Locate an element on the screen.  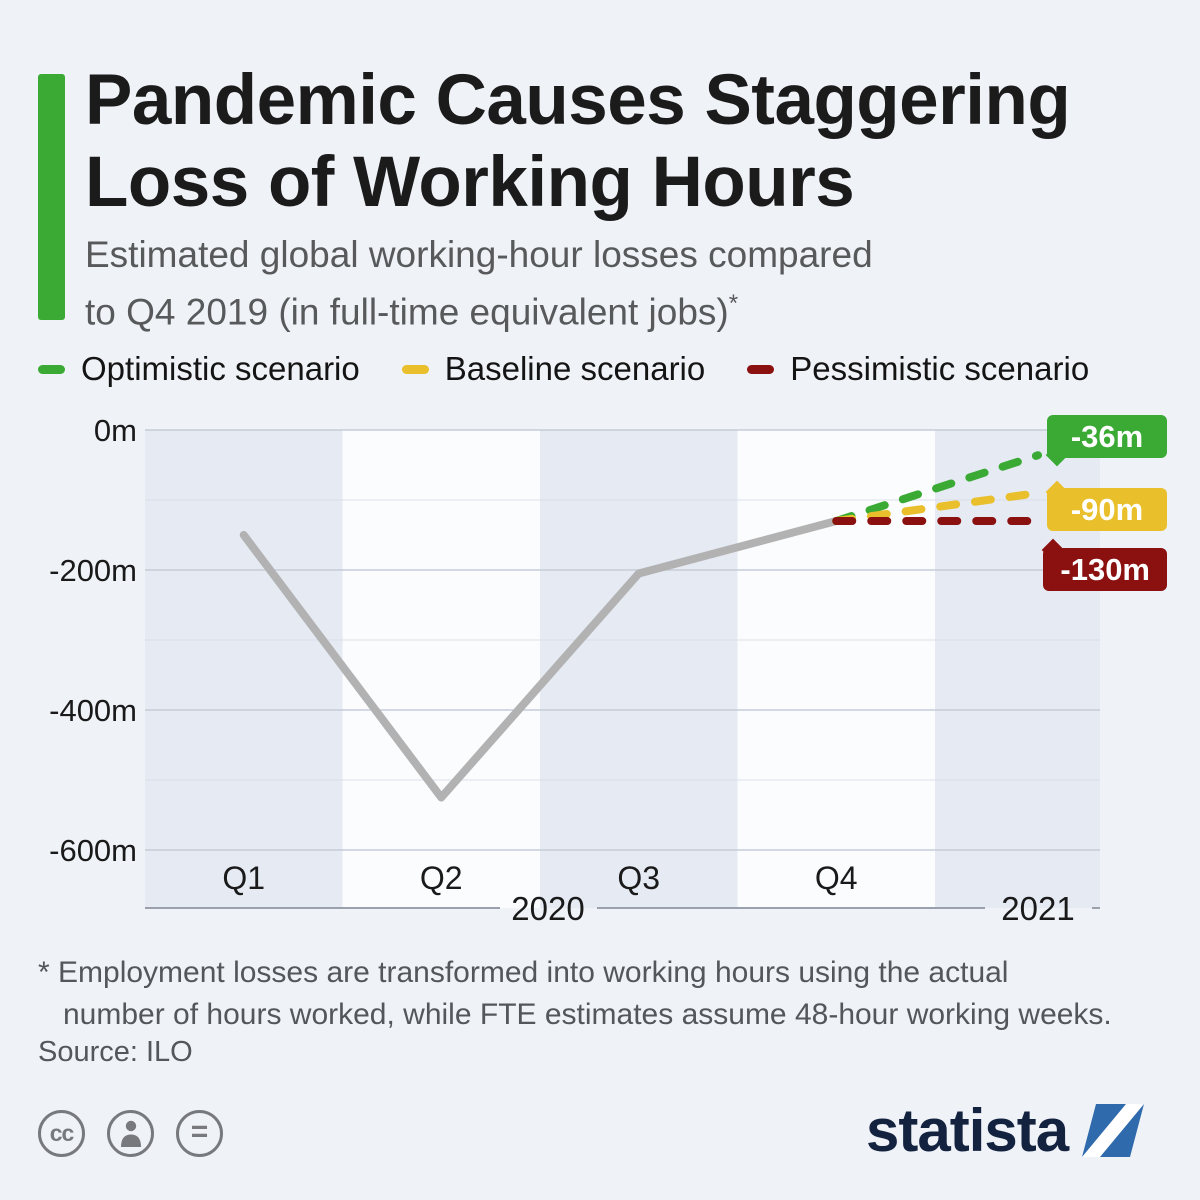
person-glyph is located at coordinates (130, 1133).